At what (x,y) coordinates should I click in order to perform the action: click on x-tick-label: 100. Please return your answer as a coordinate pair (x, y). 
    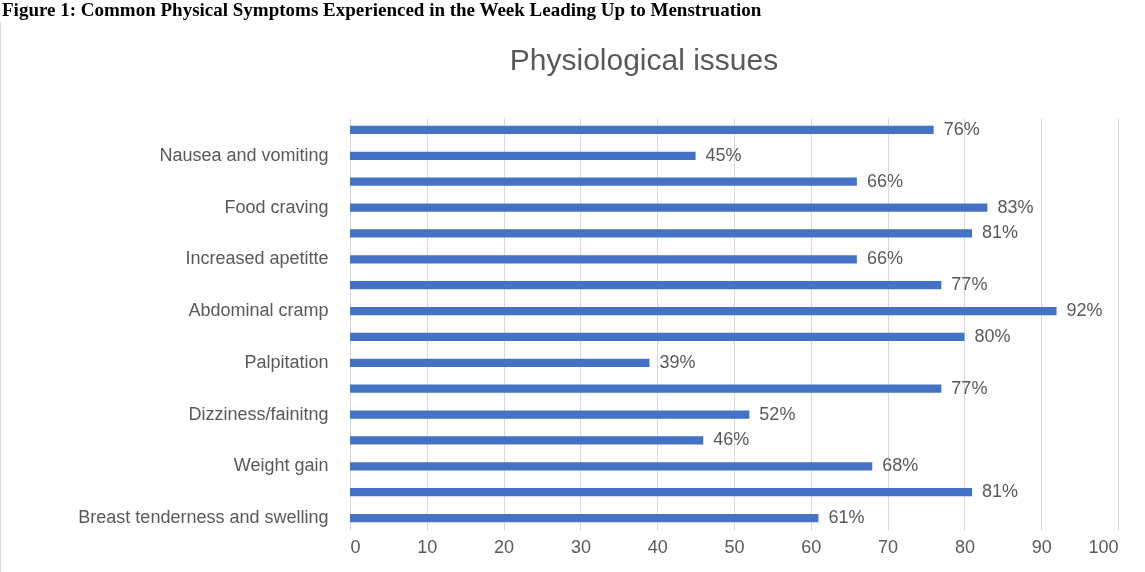
    Looking at the image, I should click on (1103, 546).